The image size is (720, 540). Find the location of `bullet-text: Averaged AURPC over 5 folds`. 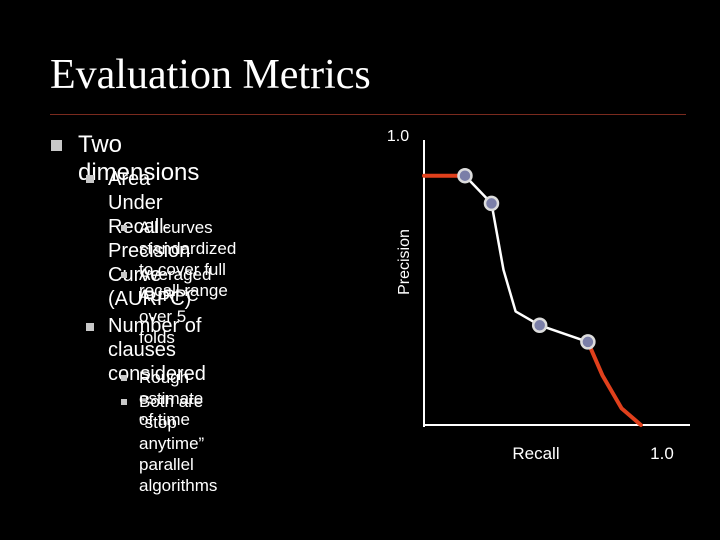

bullet-text: Averaged AURPC over 5 folds is located at coordinates (175, 306).